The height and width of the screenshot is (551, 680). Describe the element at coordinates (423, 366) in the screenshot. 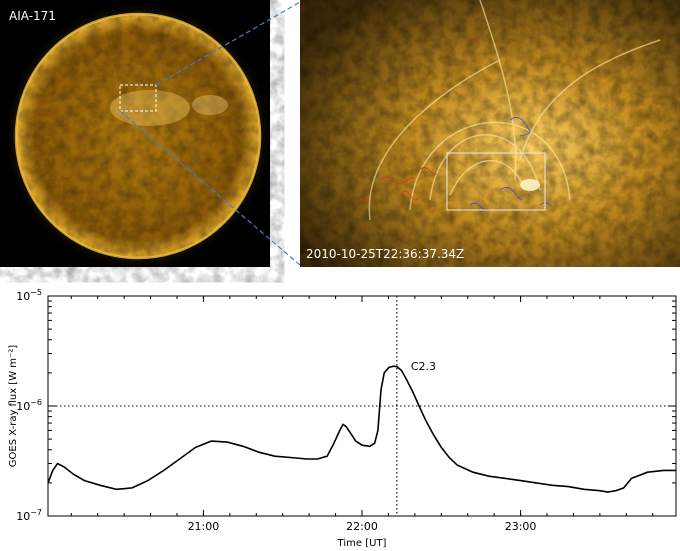

I see `peak-annotation: C2.3` at that location.